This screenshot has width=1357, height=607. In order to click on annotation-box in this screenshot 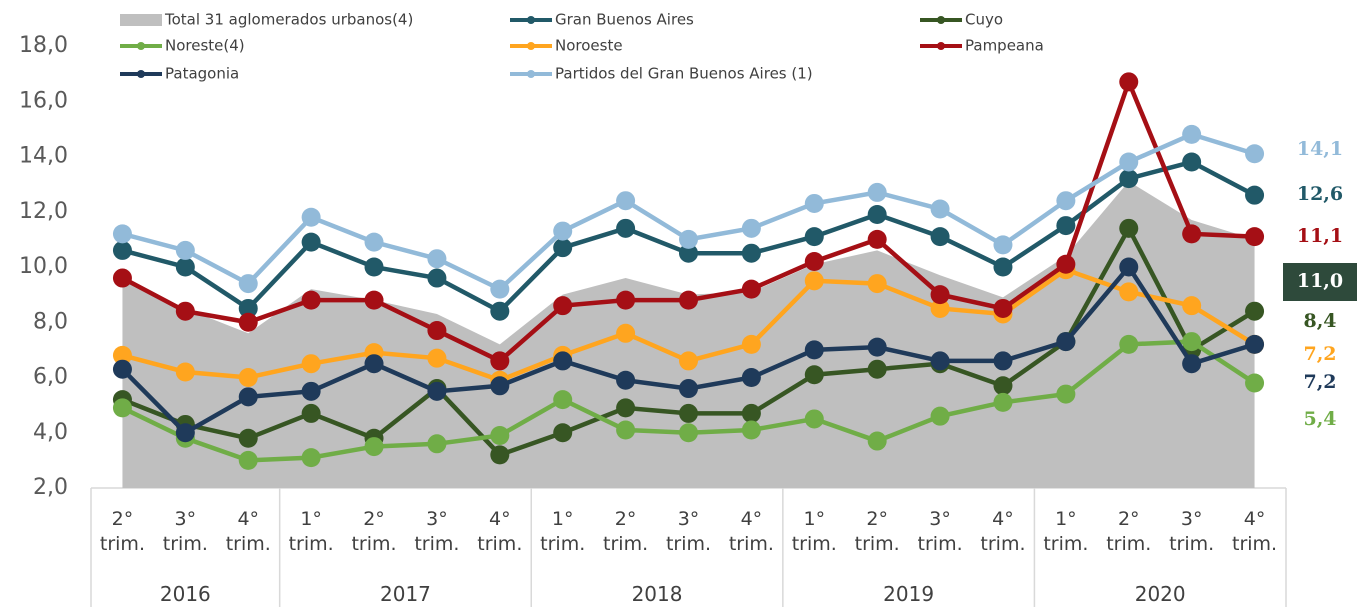, I will do `click(1320, 282)`.